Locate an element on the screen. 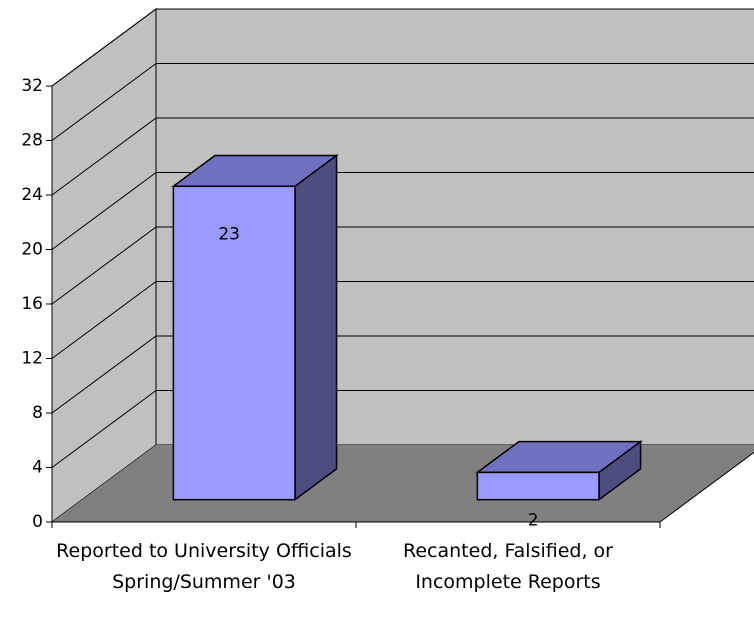 Image resolution: width=754 pixels, height=633 pixels. floor-edge is located at coordinates (706, 487).